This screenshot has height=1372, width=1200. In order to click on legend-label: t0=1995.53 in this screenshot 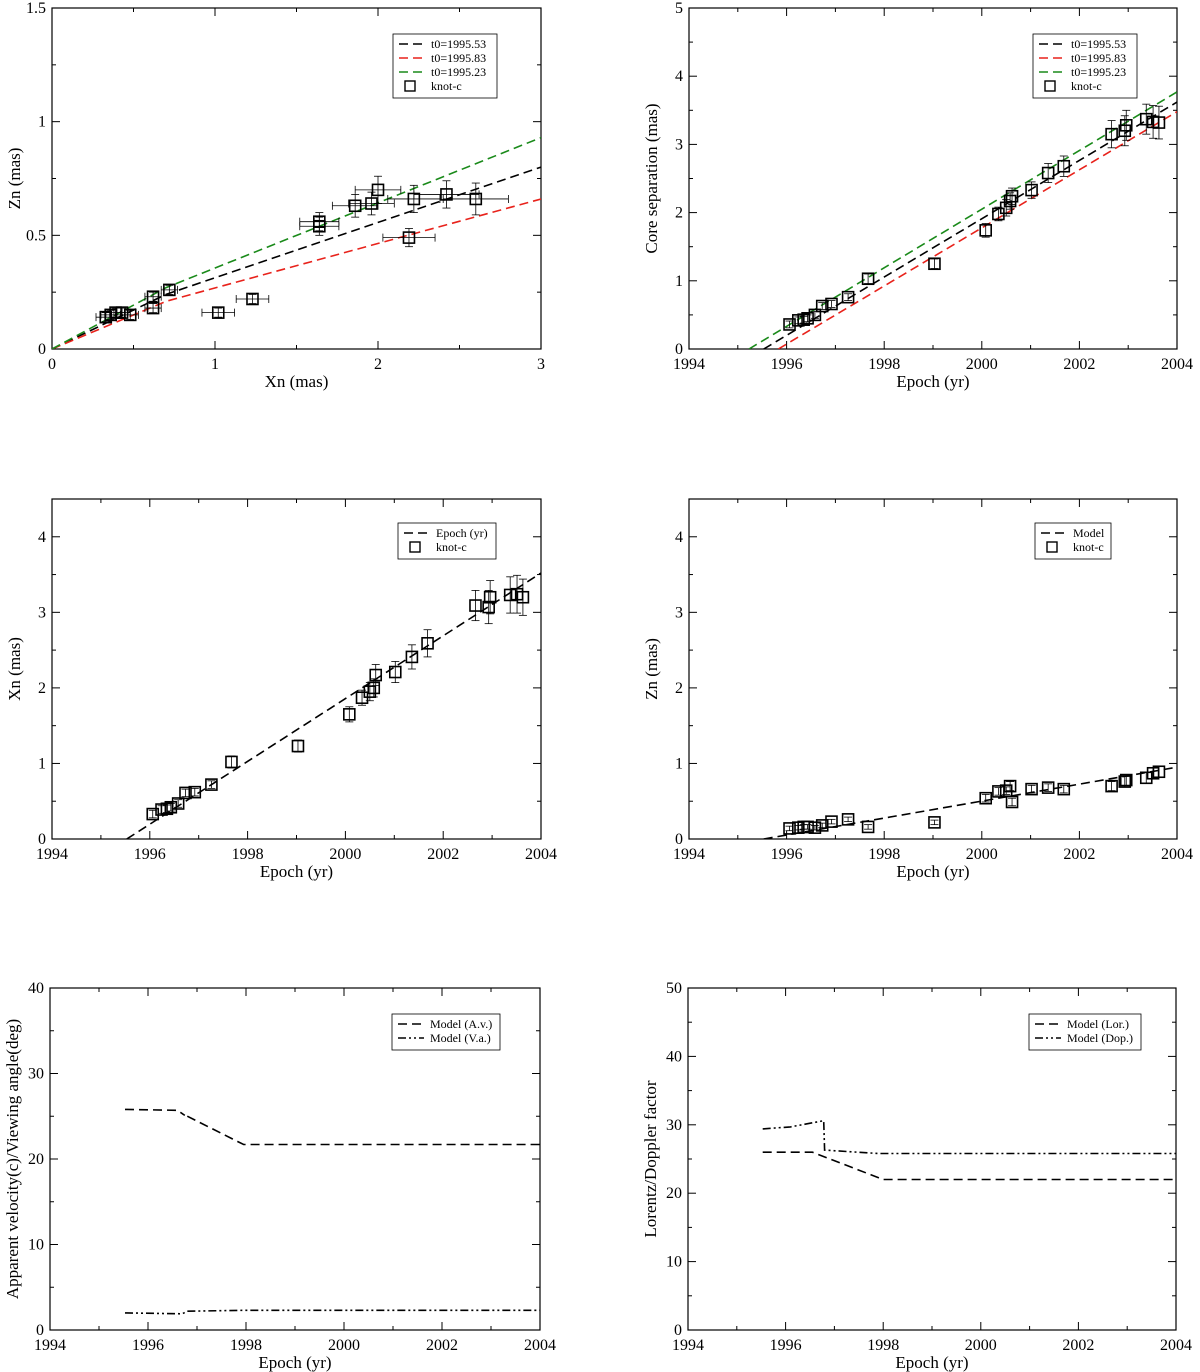, I will do `click(458, 44)`.